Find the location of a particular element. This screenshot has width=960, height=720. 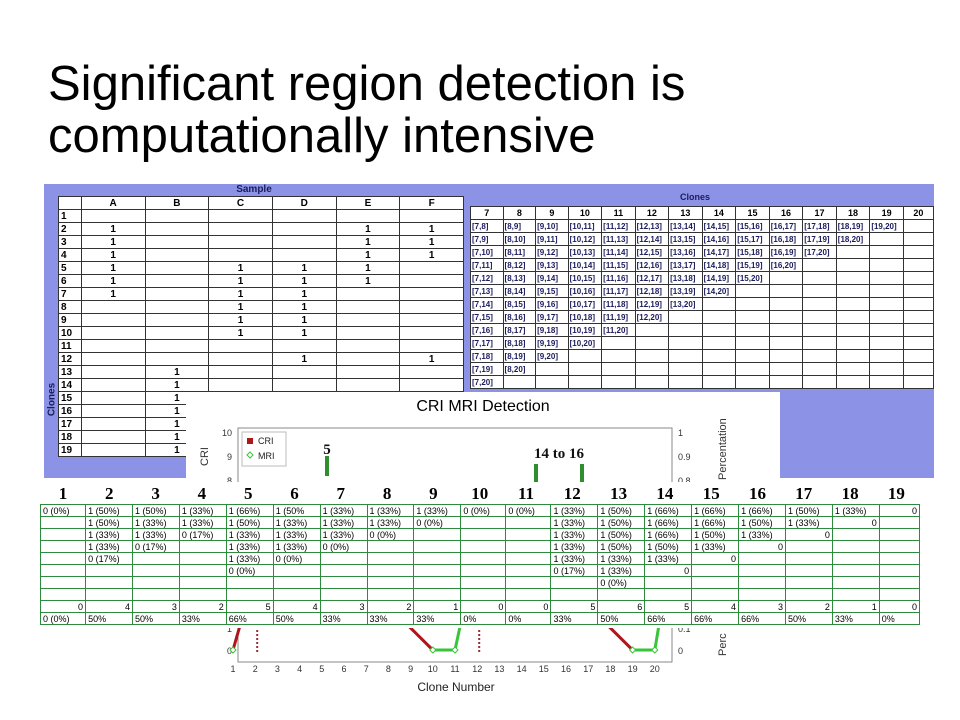

right-axis-label-bottom: Perc is located at coordinates (723, 644).